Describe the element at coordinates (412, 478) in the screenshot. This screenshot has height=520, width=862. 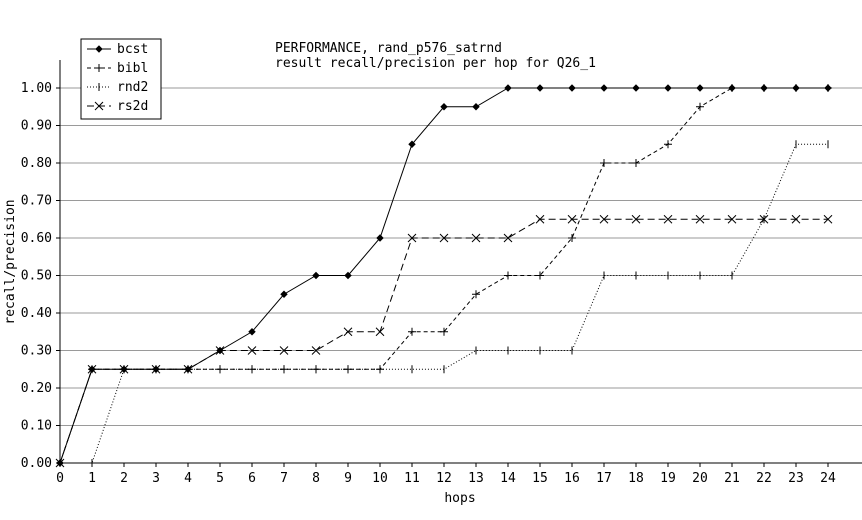
I see `x-tick-label: 11` at that location.